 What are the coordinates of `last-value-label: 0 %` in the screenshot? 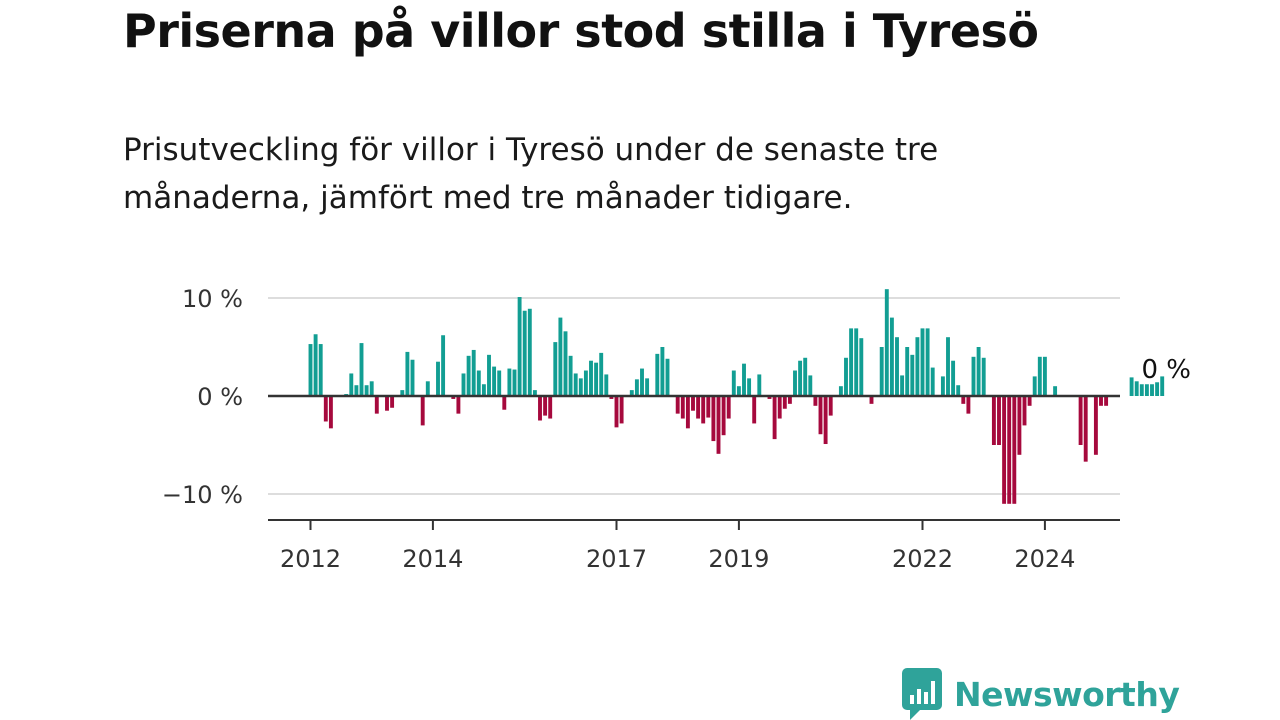 It's located at (1166, 370).